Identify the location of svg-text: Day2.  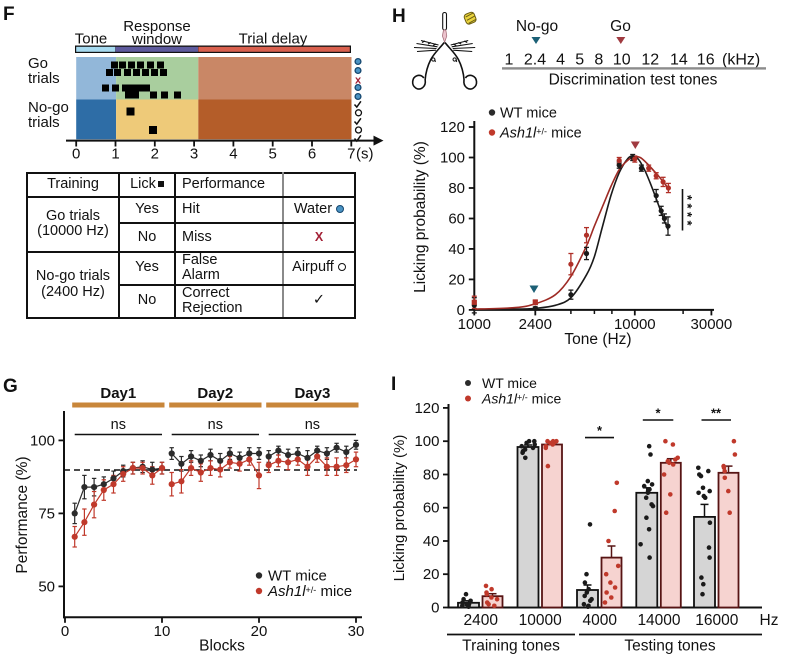
(215, 393).